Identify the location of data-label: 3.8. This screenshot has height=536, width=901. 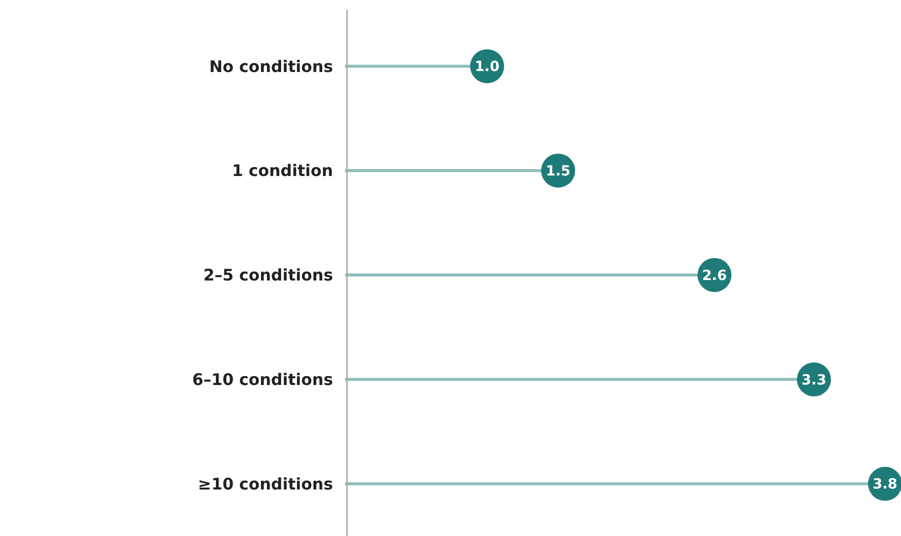
(885, 484).